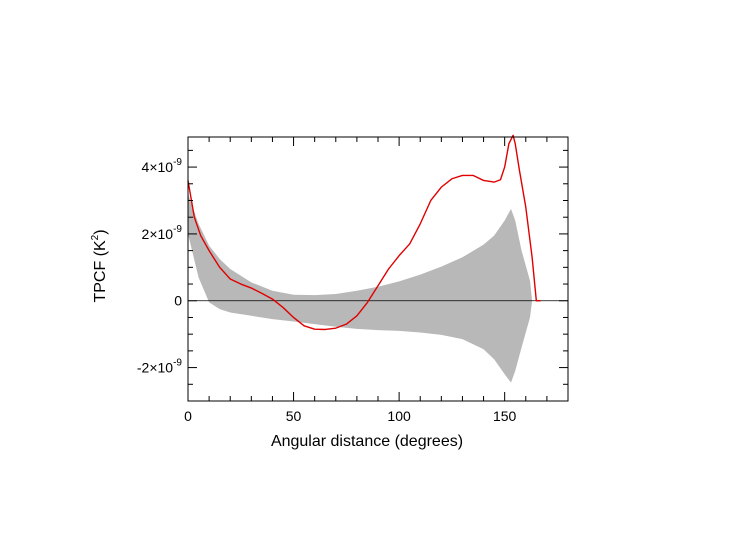 The height and width of the screenshot is (546, 756). What do you see at coordinates (294, 416) in the screenshot?
I see `x-tick-label: 50` at bounding box center [294, 416].